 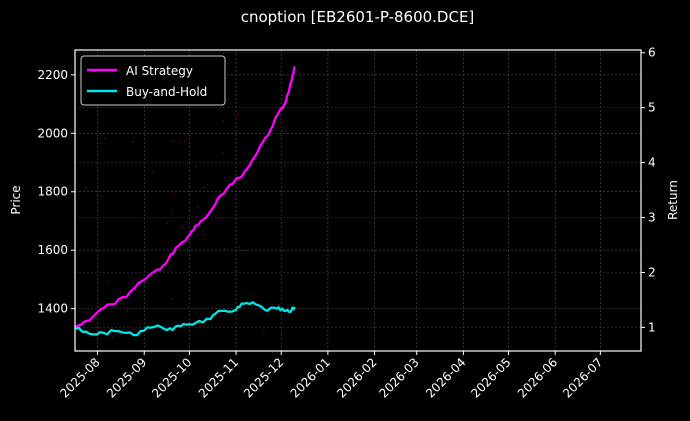 What do you see at coordinates (310, 377) in the screenshot?
I see `x-tick-label: 2026-01` at bounding box center [310, 377].